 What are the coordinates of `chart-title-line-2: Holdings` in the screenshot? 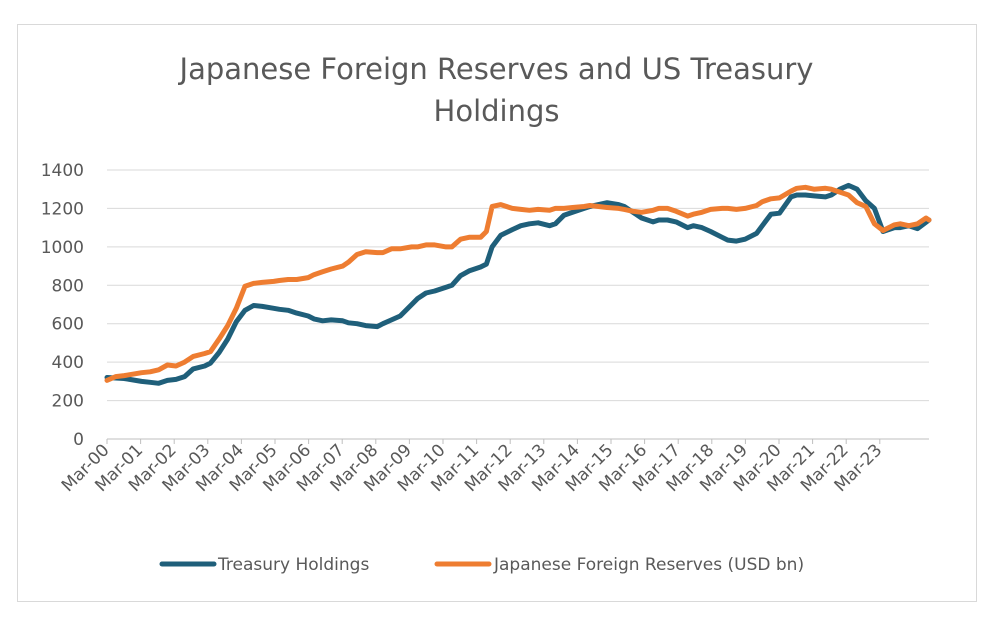 It's located at (496, 111).